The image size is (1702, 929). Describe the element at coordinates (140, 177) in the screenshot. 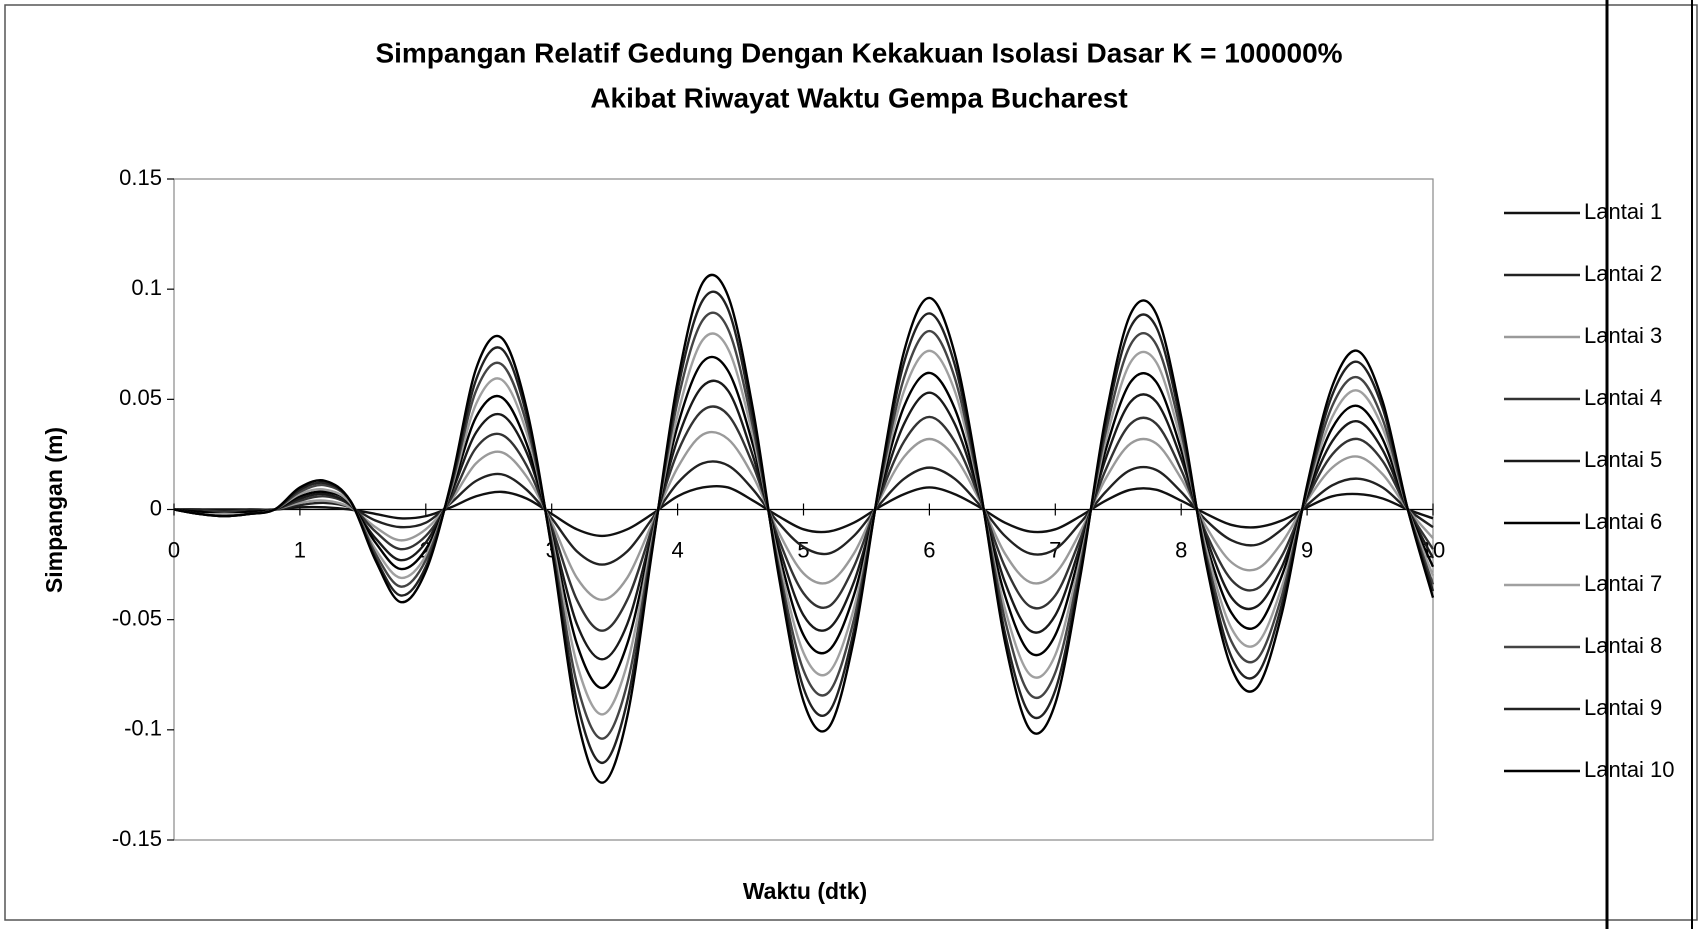

I see `y-tick-label: 0.15` at that location.